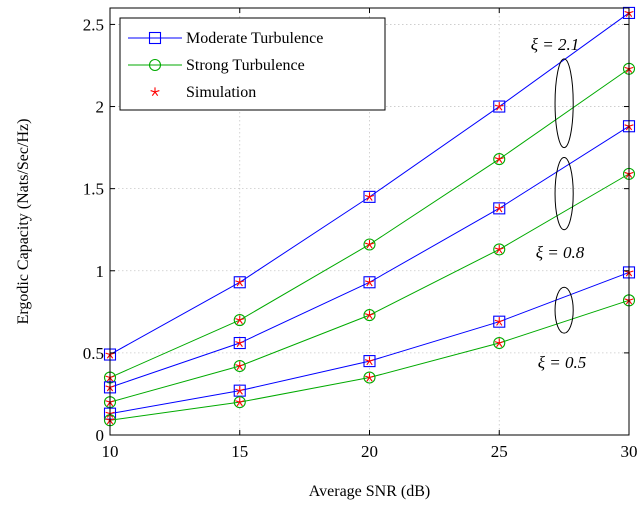 This screenshot has height=508, width=639. I want to click on x-axis-label: Average SNR (dB), so click(369, 491).